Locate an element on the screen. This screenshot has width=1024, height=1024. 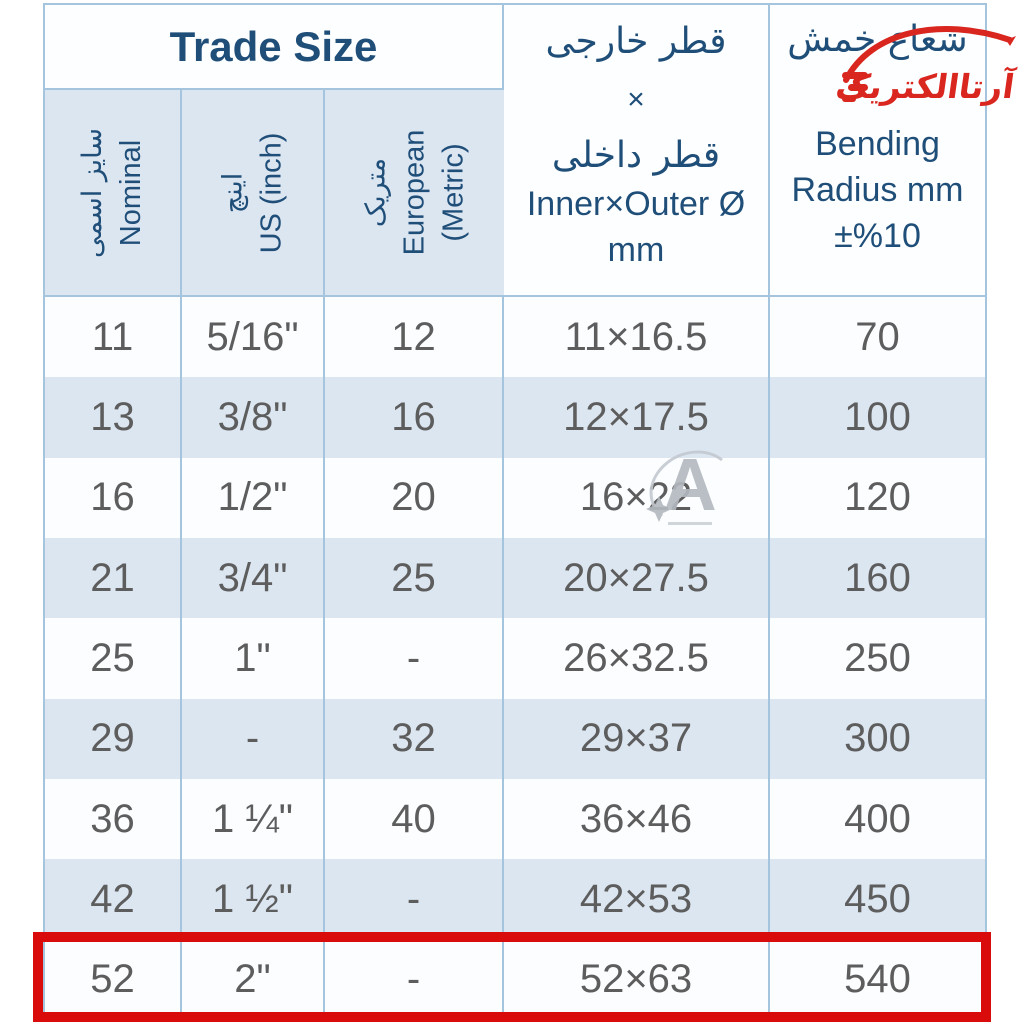
table-cell: 450 is located at coordinates (877, 898).